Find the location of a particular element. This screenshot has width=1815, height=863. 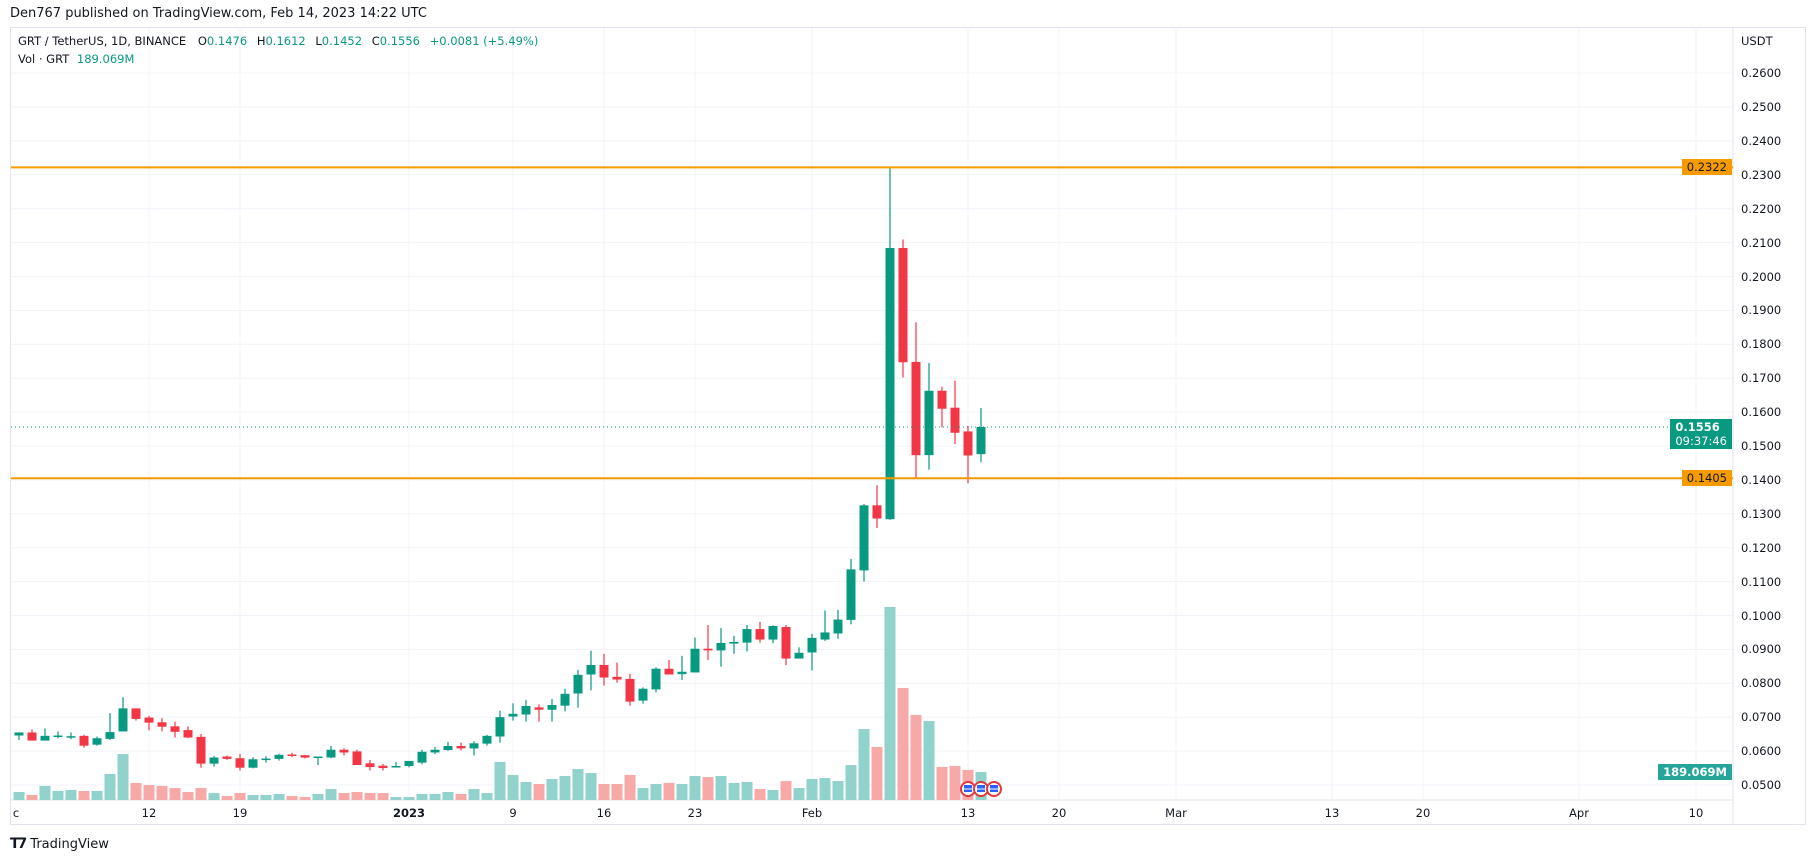

low-label: L is located at coordinates (318, 41).